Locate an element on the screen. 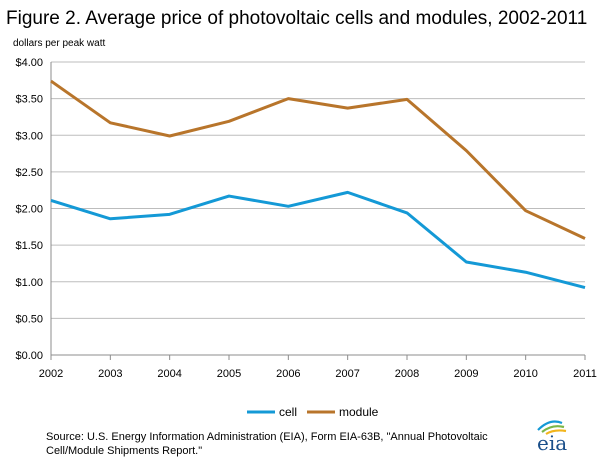 Image resolution: width=605 pixels, height=464 pixels. eia-logo: eia is located at coordinates (553, 436).